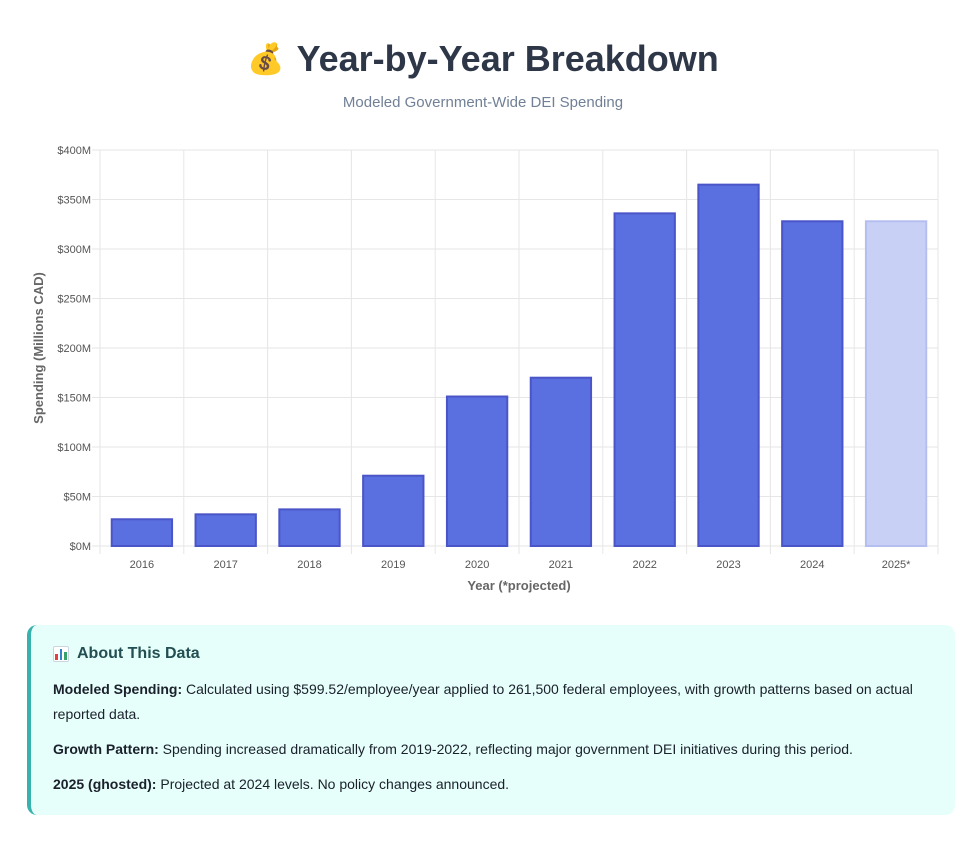 This screenshot has height=850, width=966. I want to click on x-tick-label: 2016, so click(142, 565).